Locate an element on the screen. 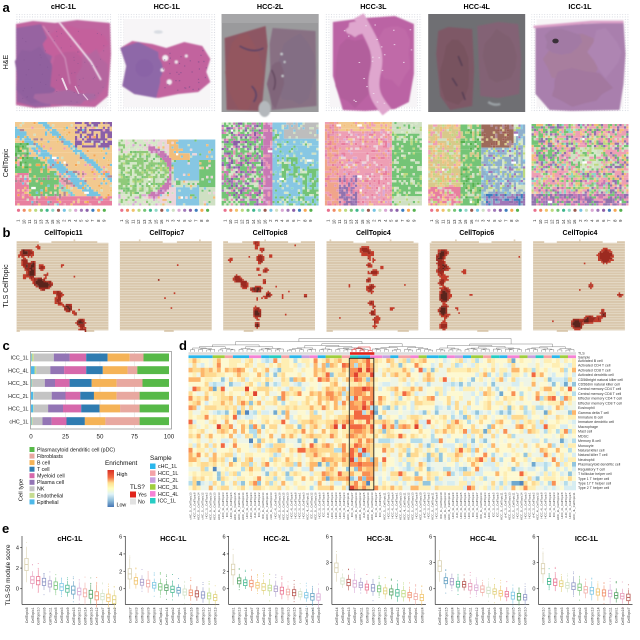 This screenshot has height=640, width=640. svg-text: HCC_1L_CellTopic11 is located at coordinates (267, 506).